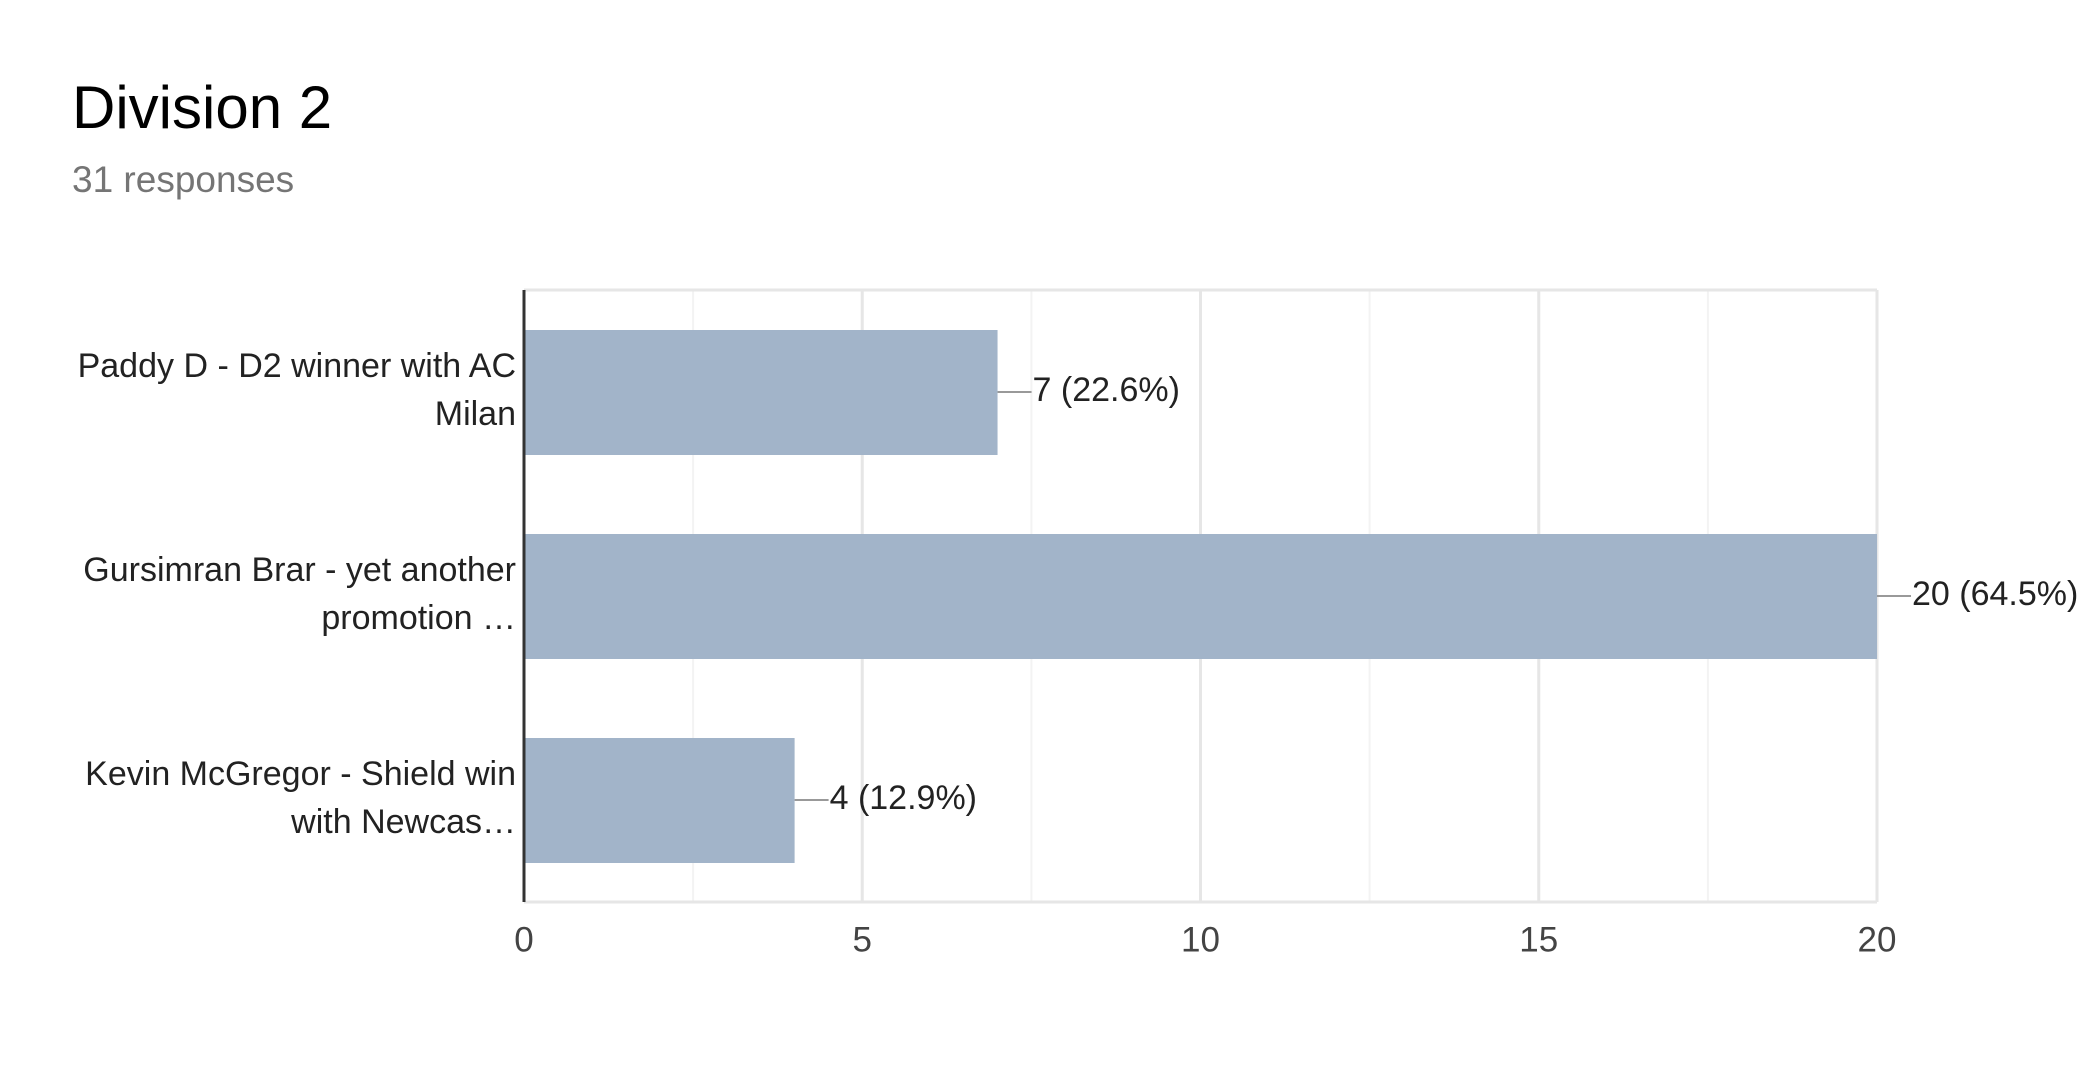 The width and height of the screenshot is (2085, 1083). Describe the element at coordinates (903, 798) in the screenshot. I see `value-label: 4 (12.9%)` at that location.